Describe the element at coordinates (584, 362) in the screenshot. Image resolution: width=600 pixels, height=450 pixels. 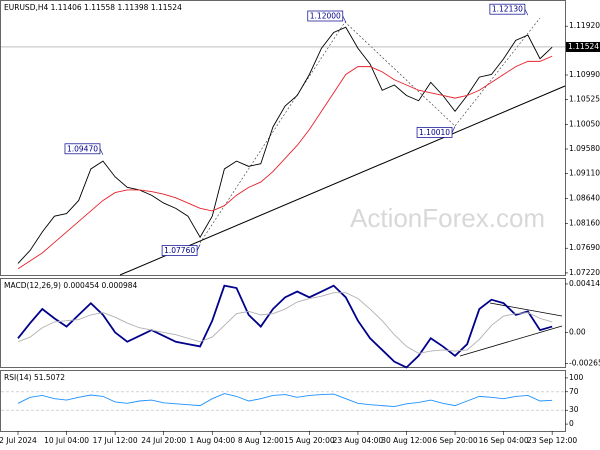
I see `y-tick-label: -0.002656` at that location.